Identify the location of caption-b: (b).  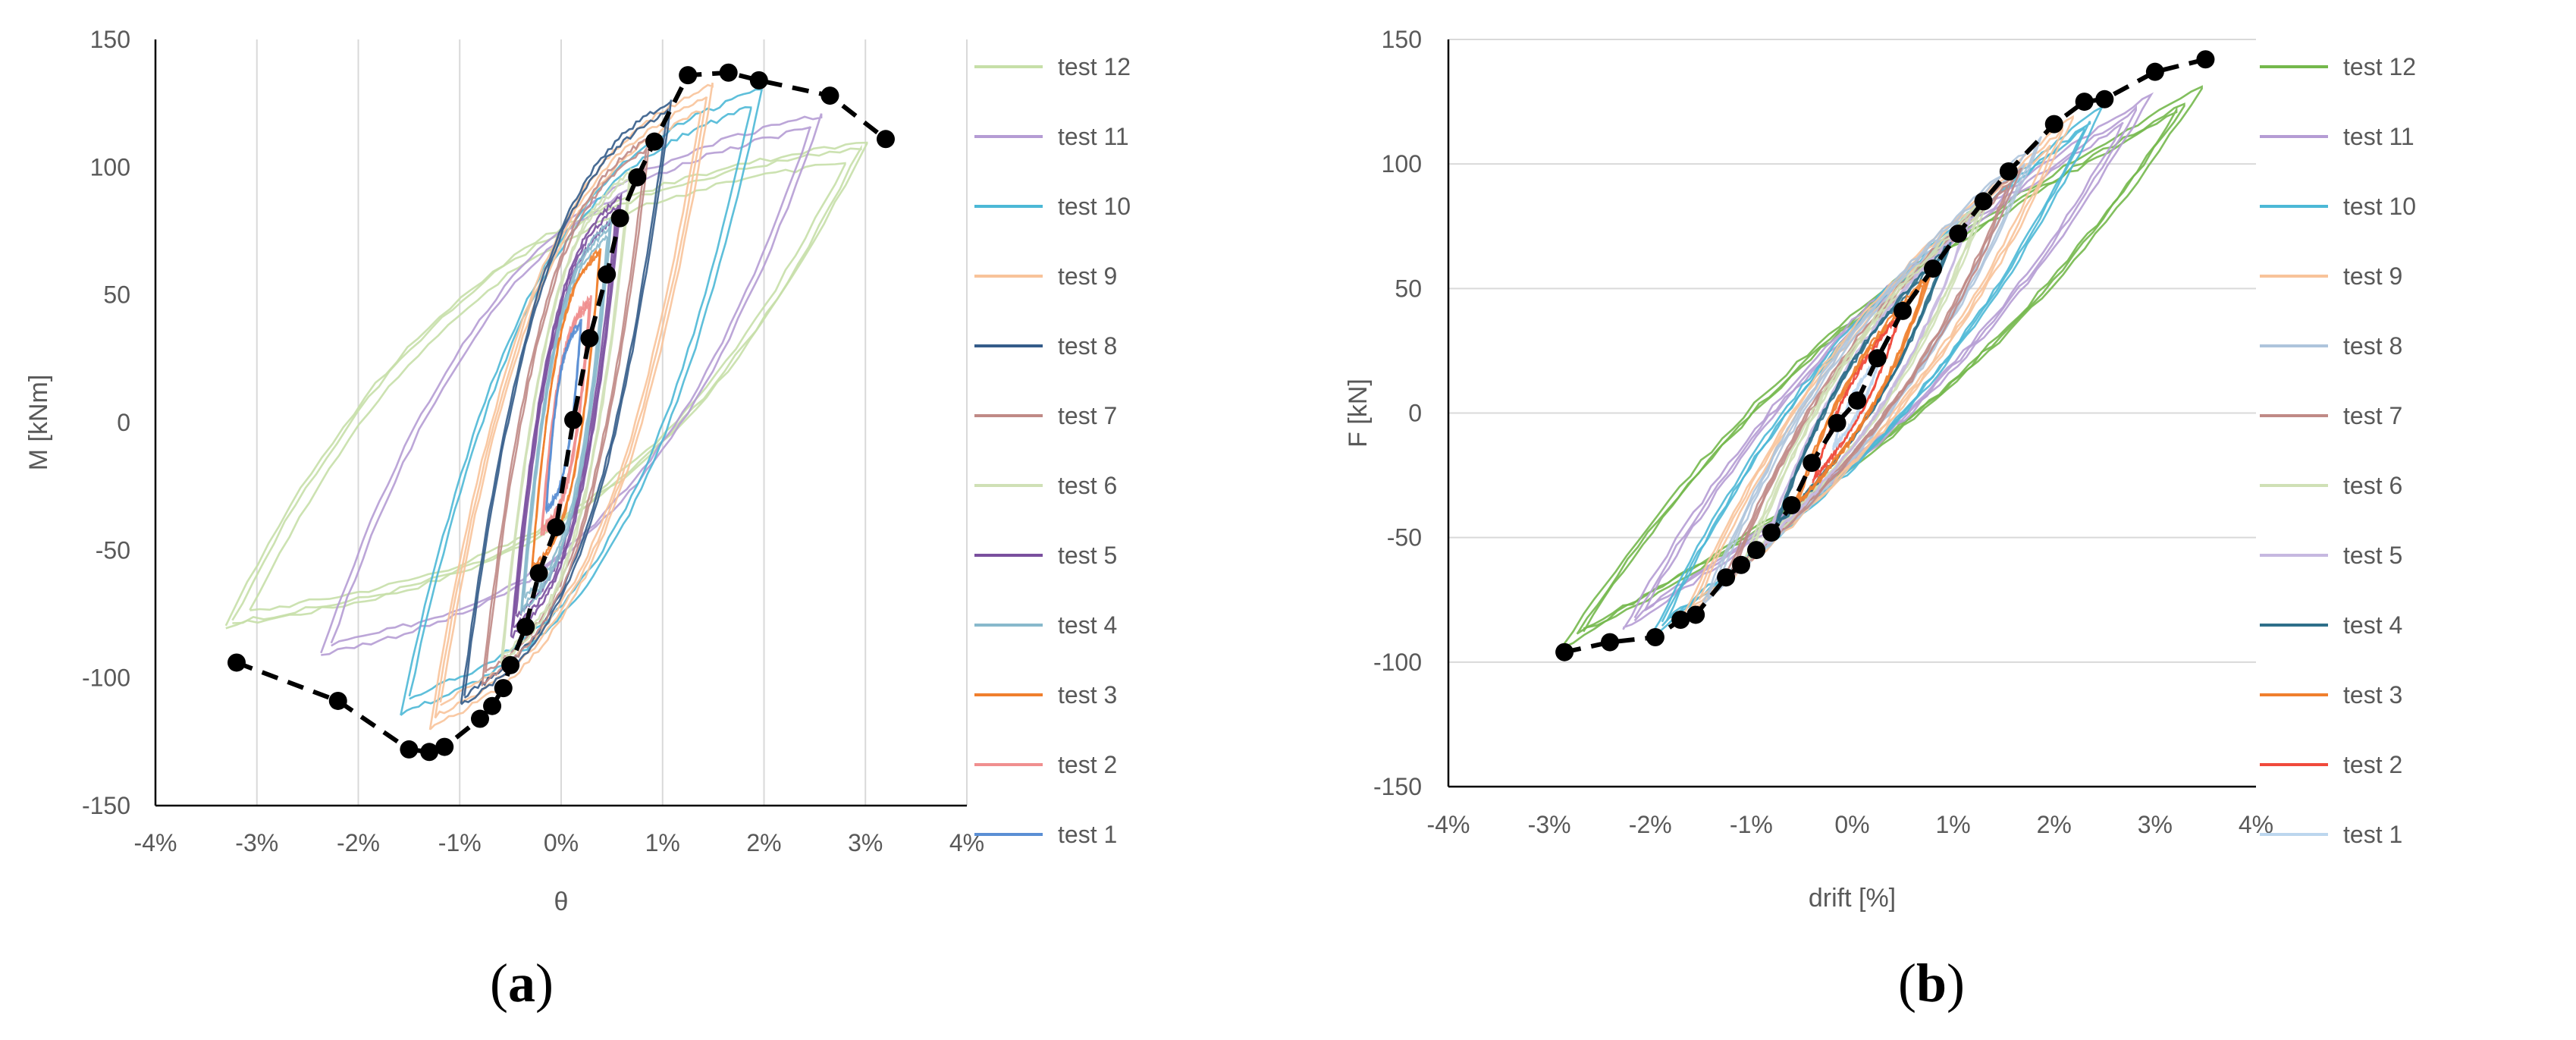
(1932, 983).